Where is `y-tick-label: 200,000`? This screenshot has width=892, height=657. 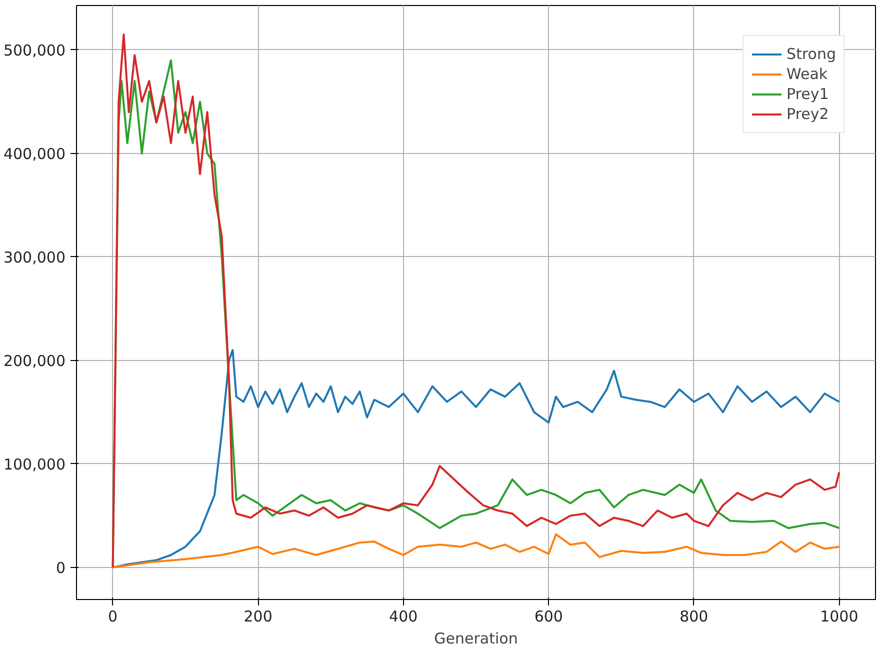
y-tick-label: 200,000 is located at coordinates (34, 361).